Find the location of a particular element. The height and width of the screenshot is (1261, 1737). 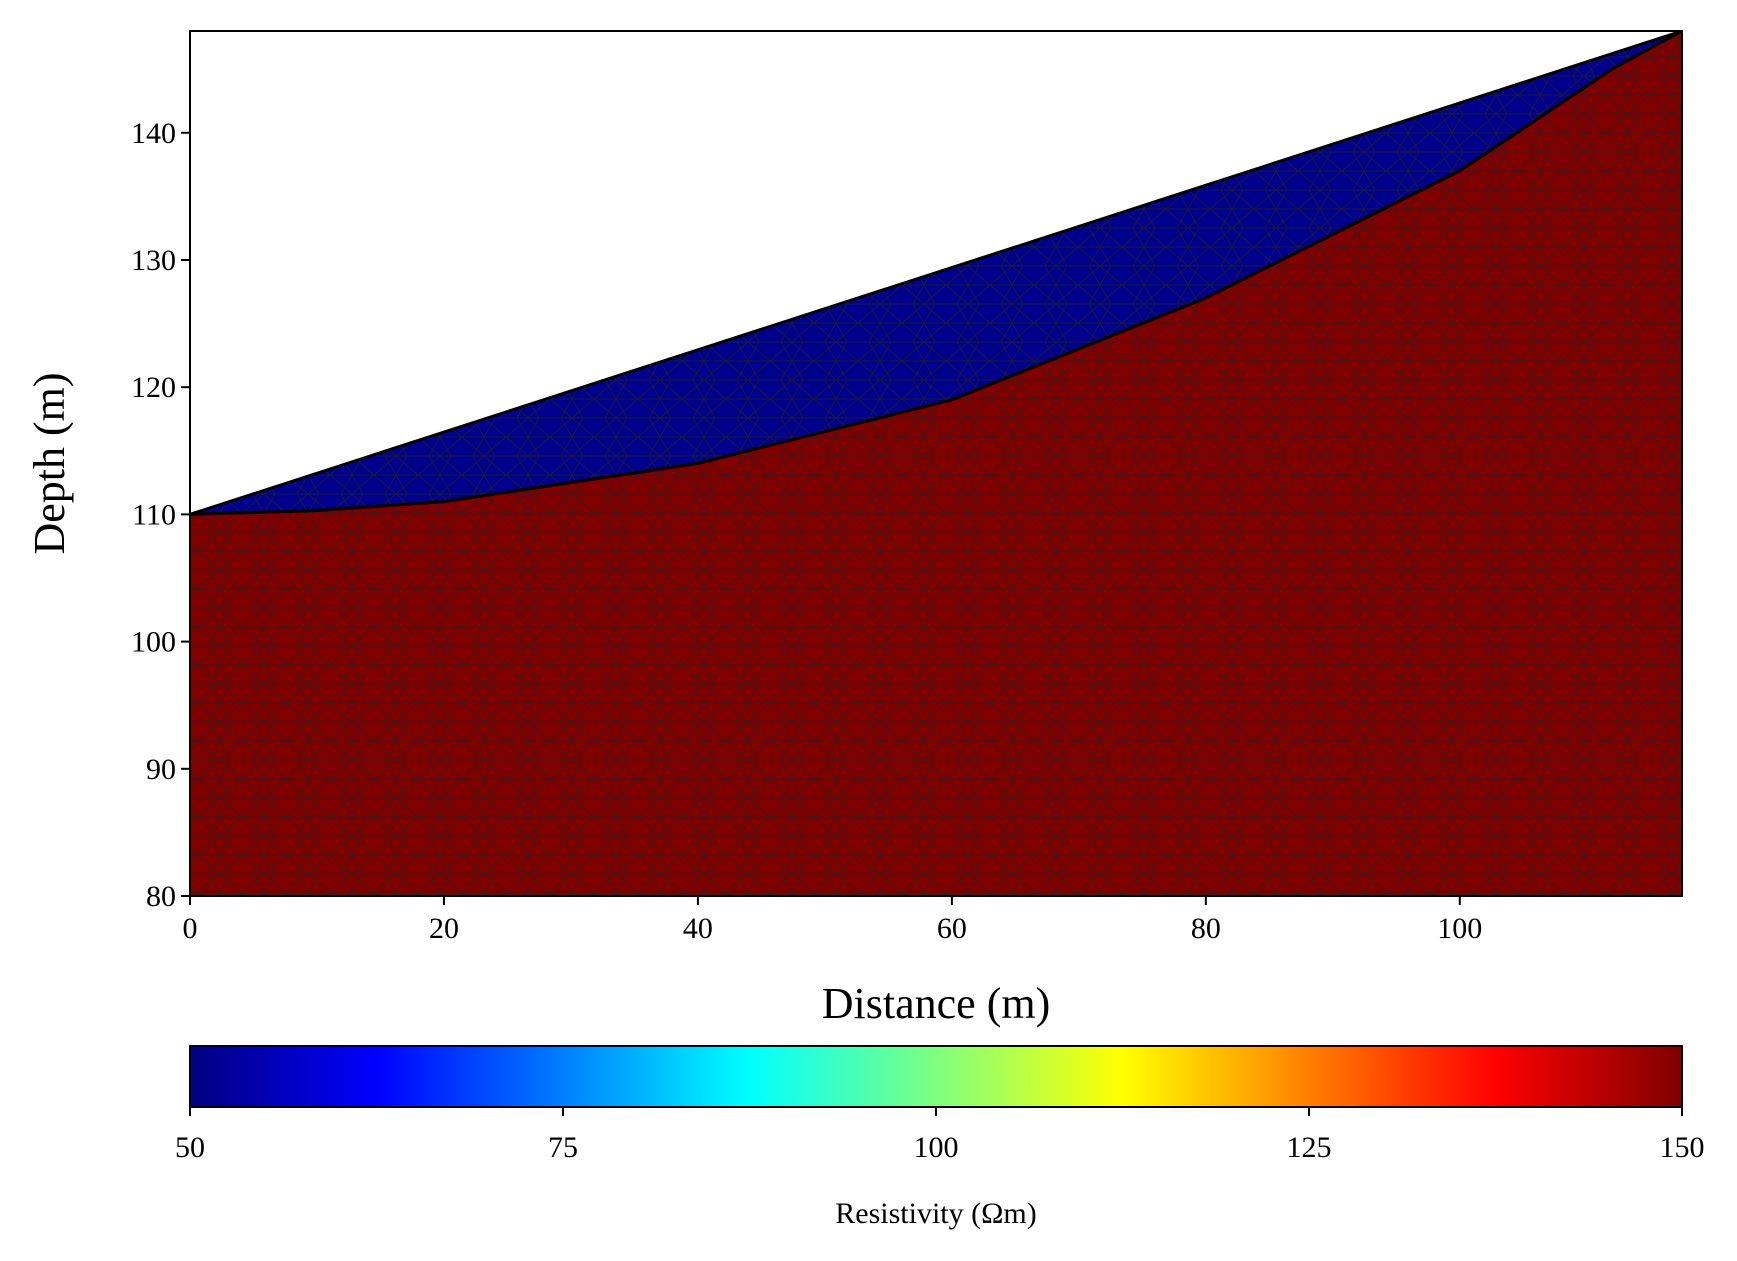

y-tick-label: 80 is located at coordinates (161, 896).